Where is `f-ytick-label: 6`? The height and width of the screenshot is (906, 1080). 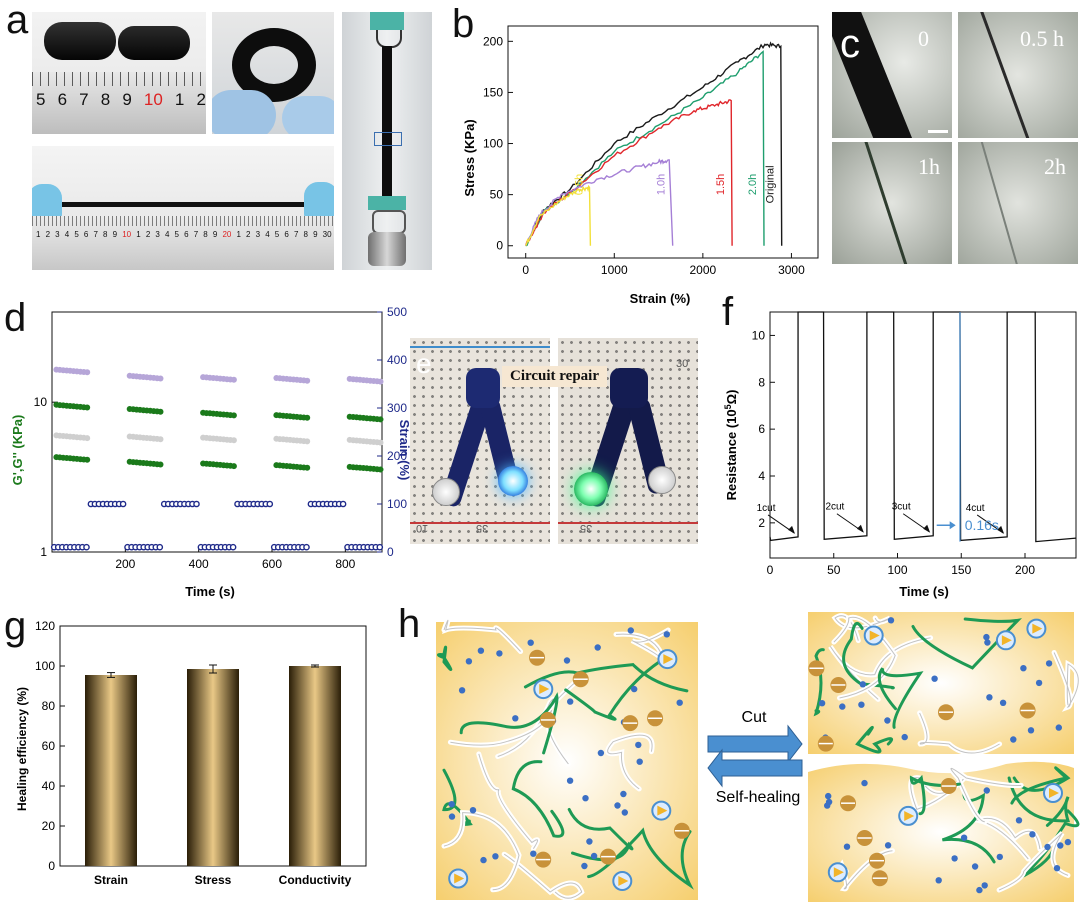 f-ytick-label: 6 is located at coordinates (761, 429).